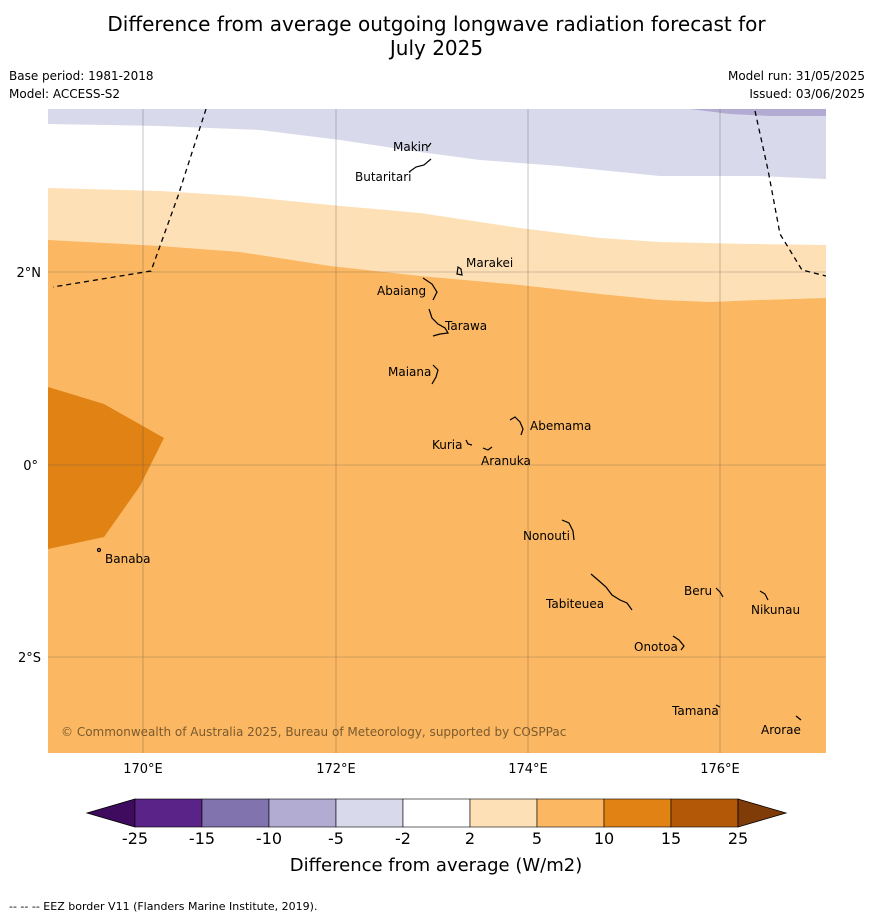 Image resolution: width=873 pixels, height=919 pixels. Describe the element at coordinates (671, 838) in the screenshot. I see `colorbar-tick-label: 15` at that location.